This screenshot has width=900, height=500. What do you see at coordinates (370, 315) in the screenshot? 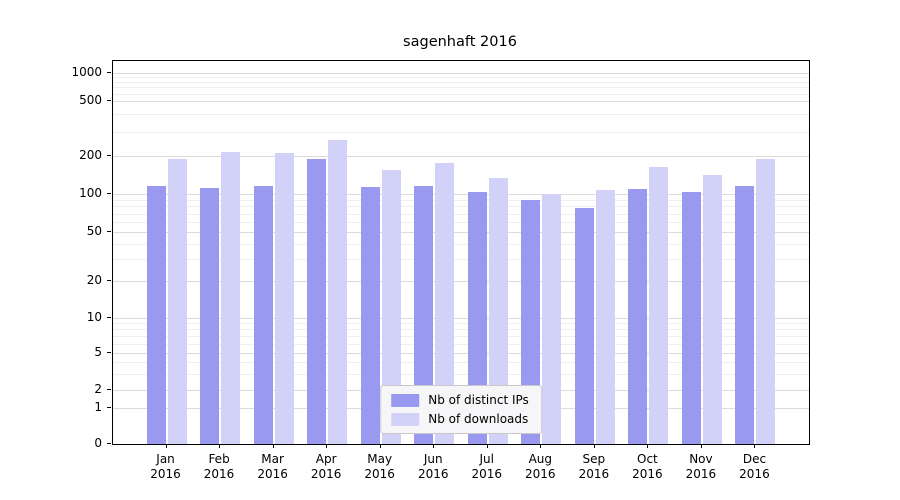
I see `bar-distinct-ips-may` at bounding box center [370, 315].